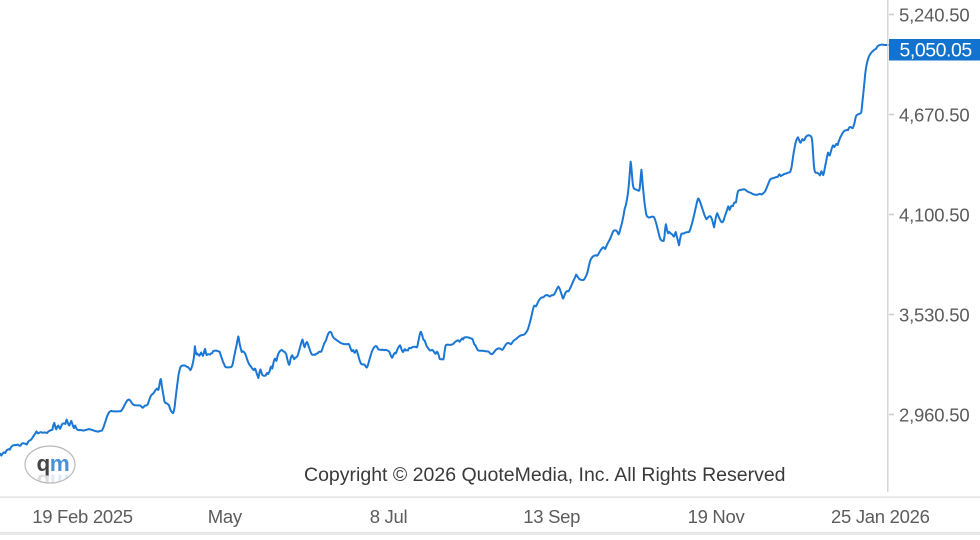  What do you see at coordinates (934, 114) in the screenshot?
I see `svg-text: 4,670.50` at bounding box center [934, 114].